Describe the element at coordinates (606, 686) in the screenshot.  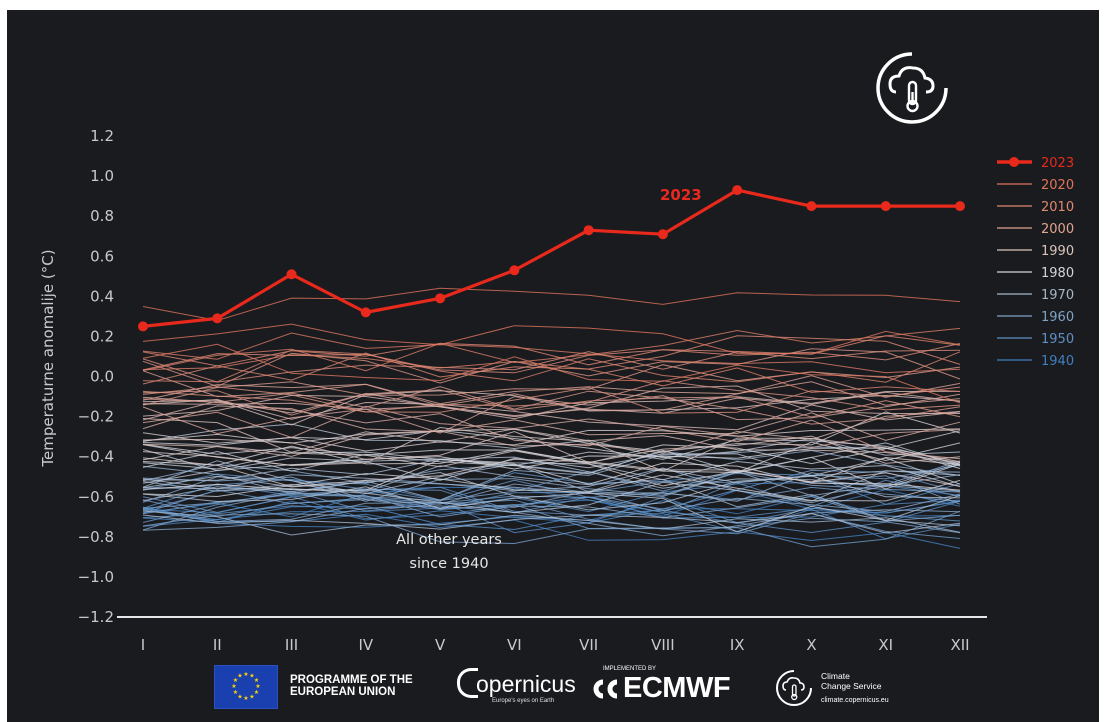
I see `ecmwf-symbol-icon` at that location.